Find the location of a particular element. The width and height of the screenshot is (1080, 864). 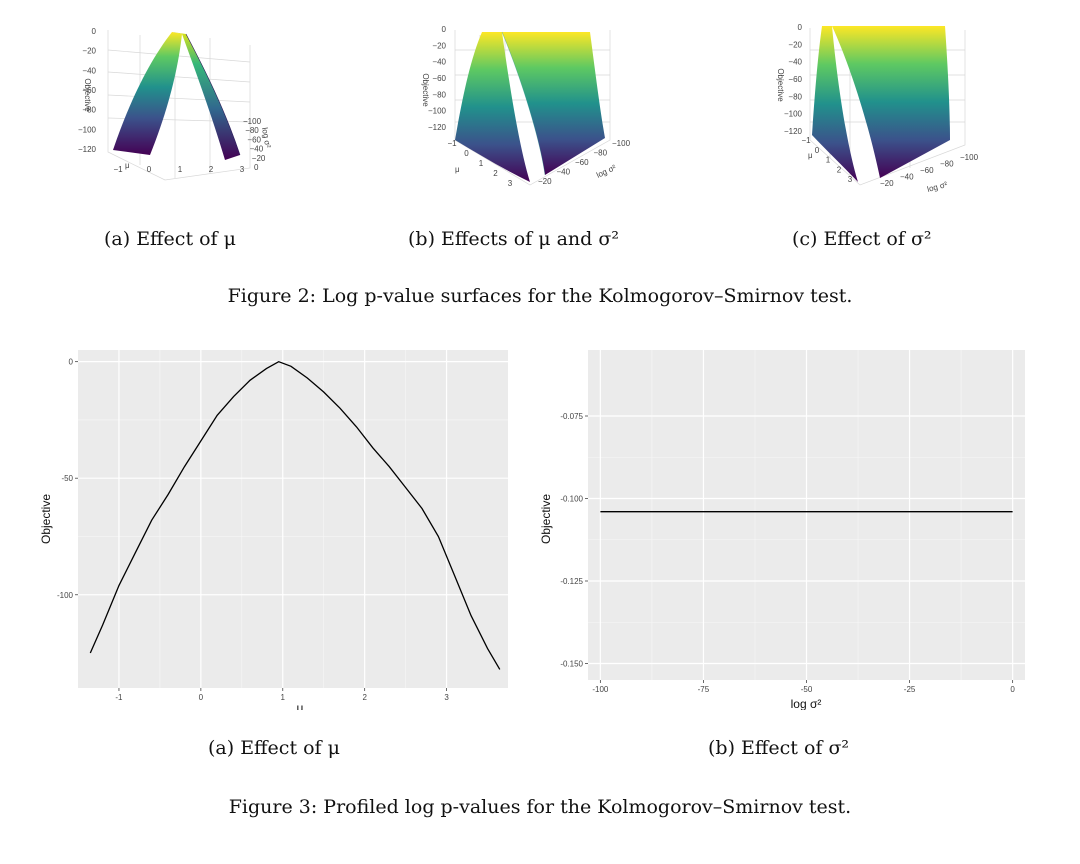

surface-a-zlabel: Objective is located at coordinates (87, 95).